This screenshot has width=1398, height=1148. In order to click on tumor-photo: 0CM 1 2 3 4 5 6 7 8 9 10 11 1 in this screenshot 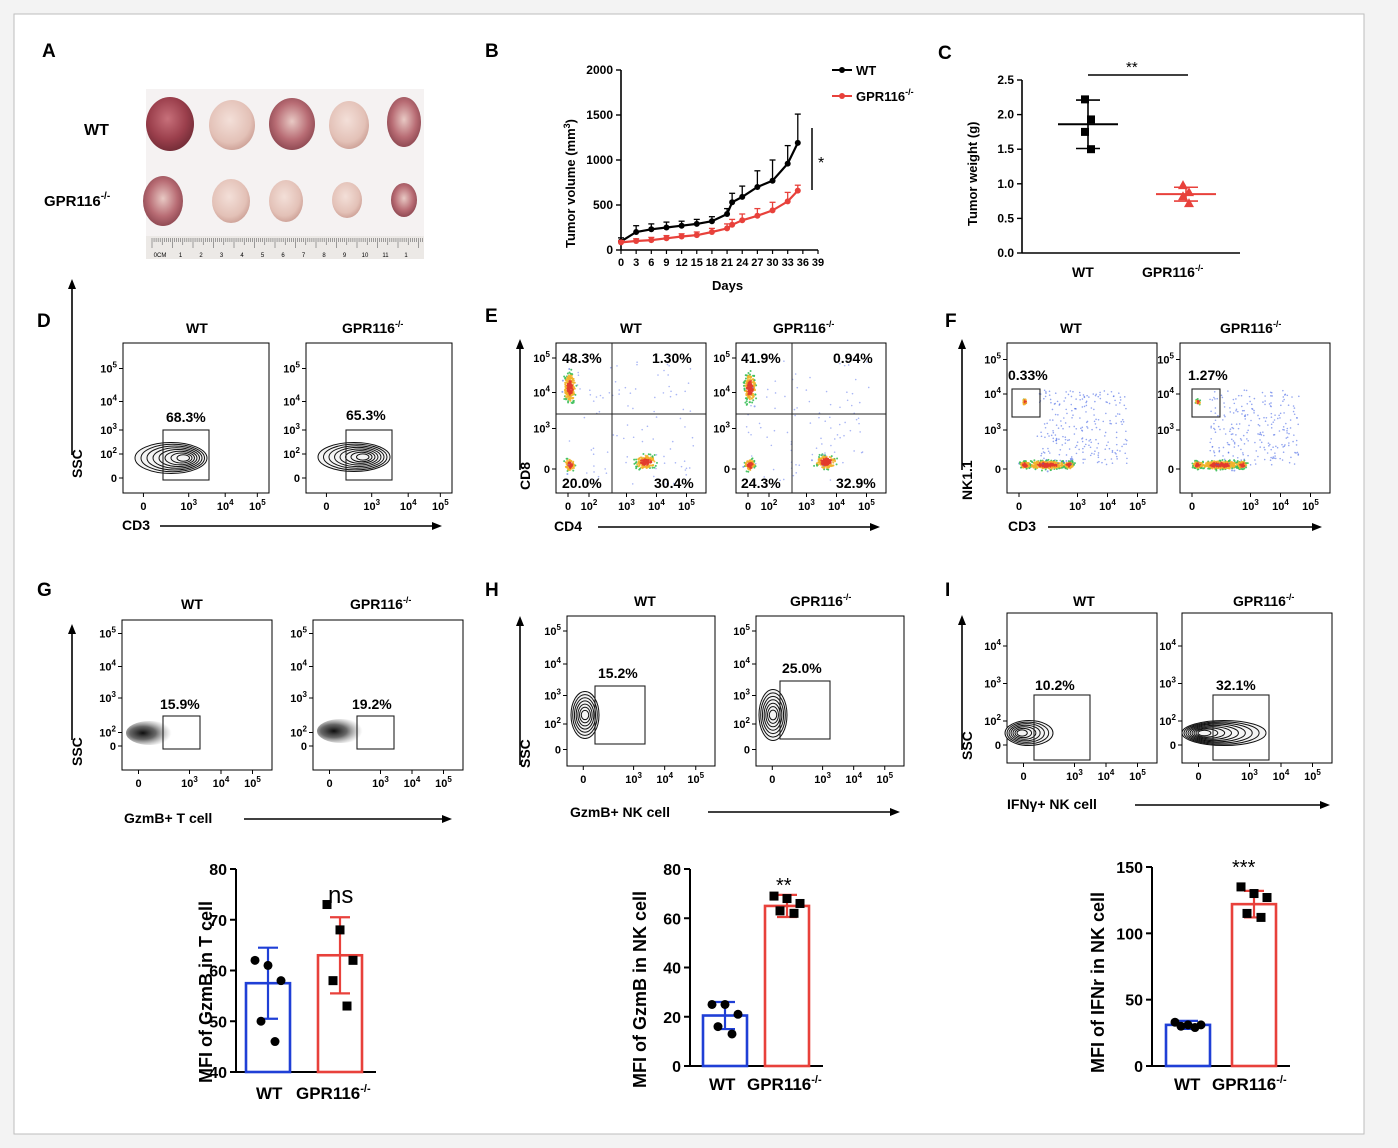, I will do `click(283, 174)`.